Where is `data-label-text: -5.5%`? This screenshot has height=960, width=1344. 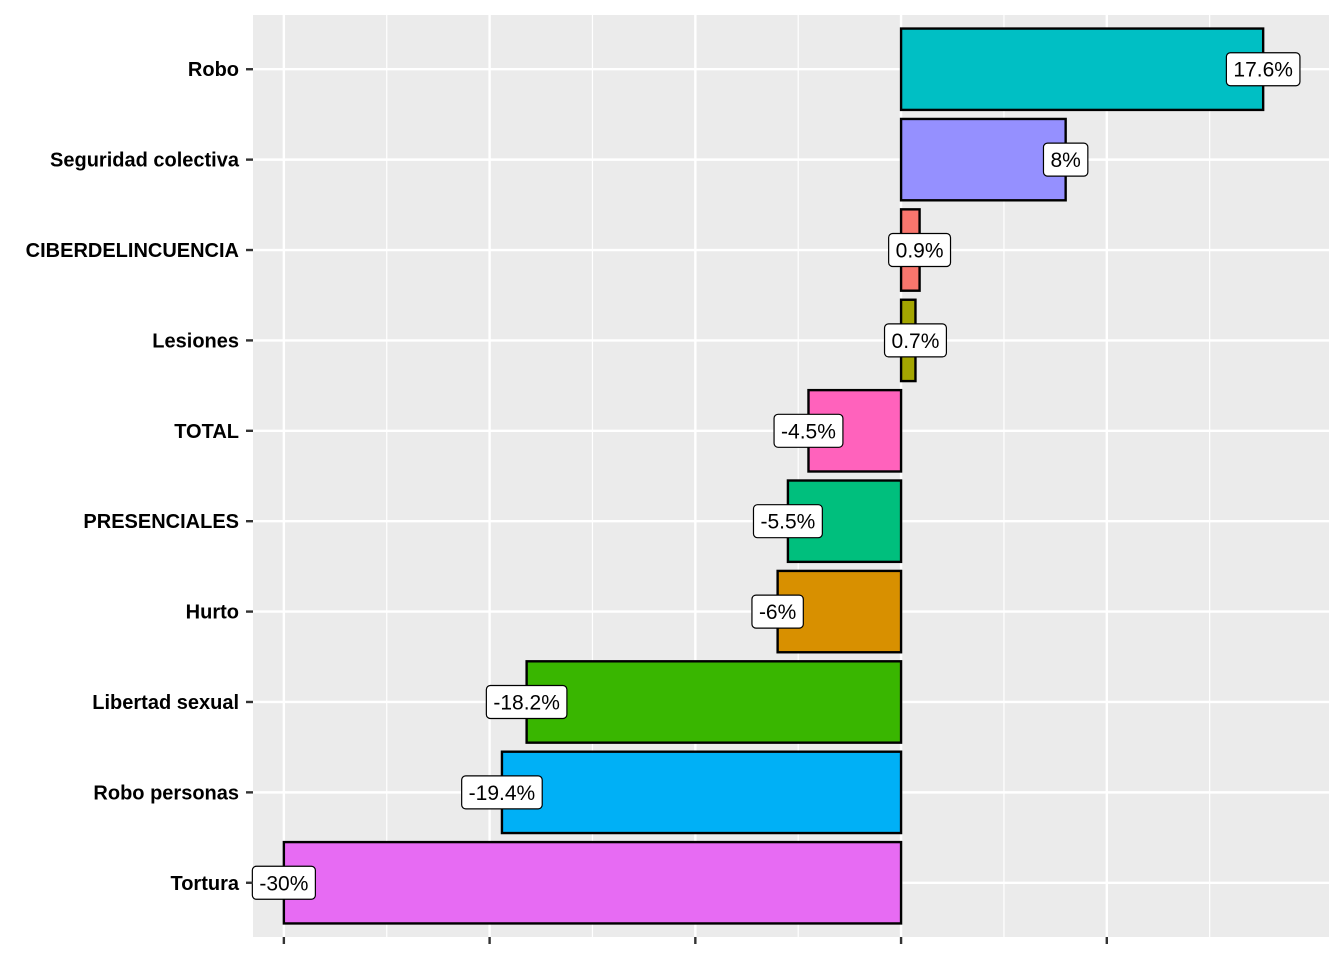
data-label-text: -5.5% is located at coordinates (787, 522).